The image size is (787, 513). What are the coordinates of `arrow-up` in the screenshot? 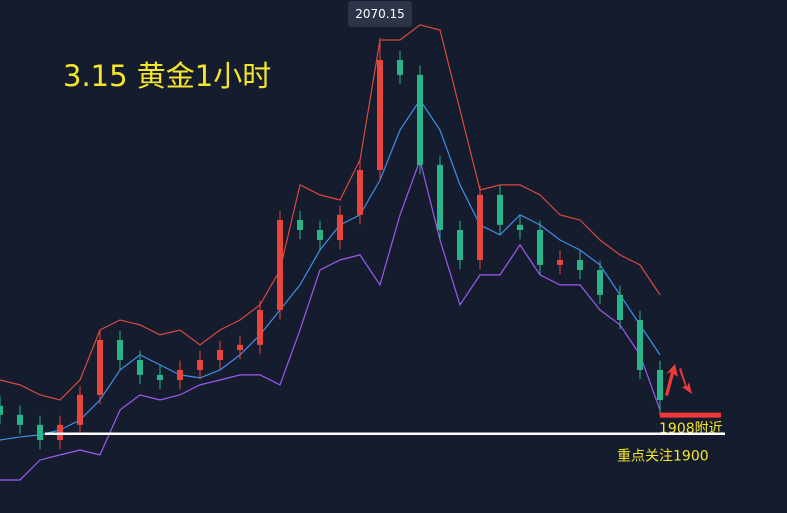 It's located at (671, 380).